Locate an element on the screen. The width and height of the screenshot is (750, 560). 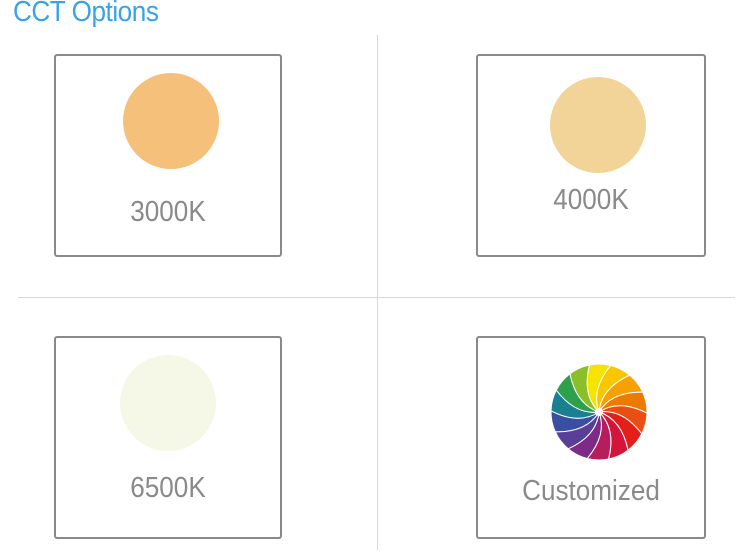
divider-vertical is located at coordinates (377, 292).